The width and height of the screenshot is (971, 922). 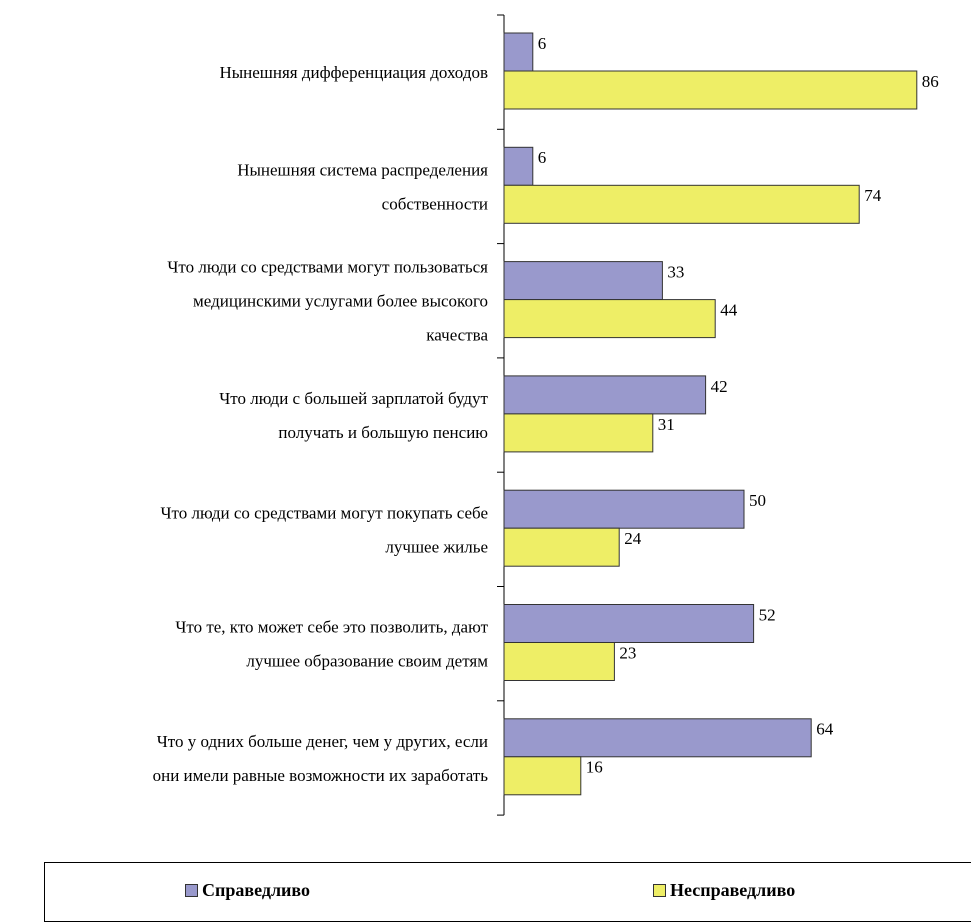 What do you see at coordinates (435, 203) in the screenshot?
I see `category-label-2-line-2: собственности` at bounding box center [435, 203].